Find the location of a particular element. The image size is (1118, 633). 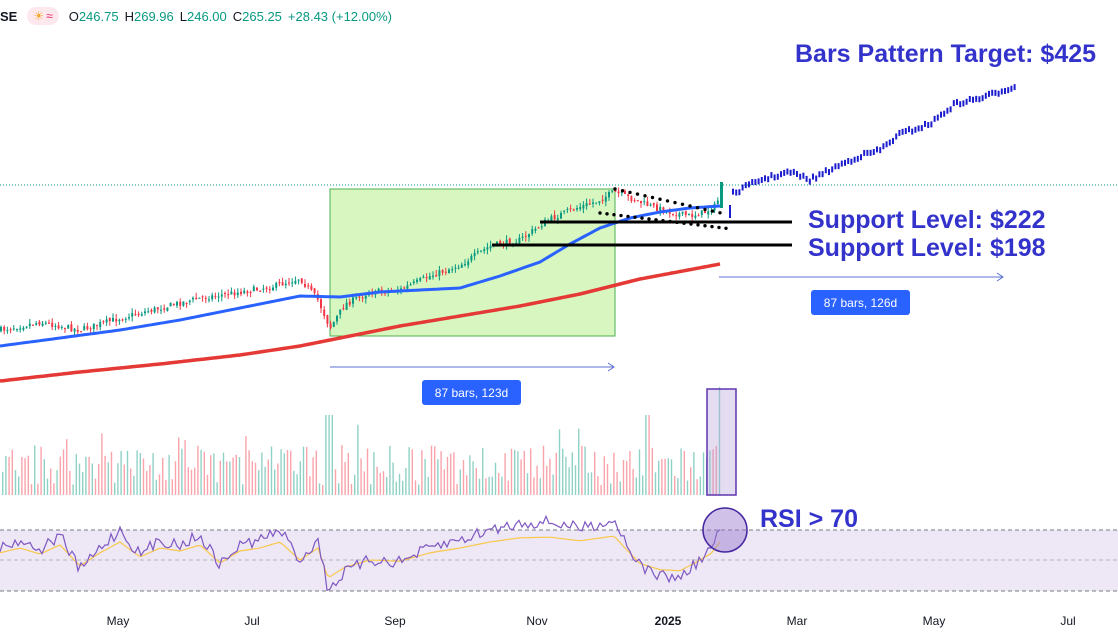

symbol-label: SE is located at coordinates (9, 16).